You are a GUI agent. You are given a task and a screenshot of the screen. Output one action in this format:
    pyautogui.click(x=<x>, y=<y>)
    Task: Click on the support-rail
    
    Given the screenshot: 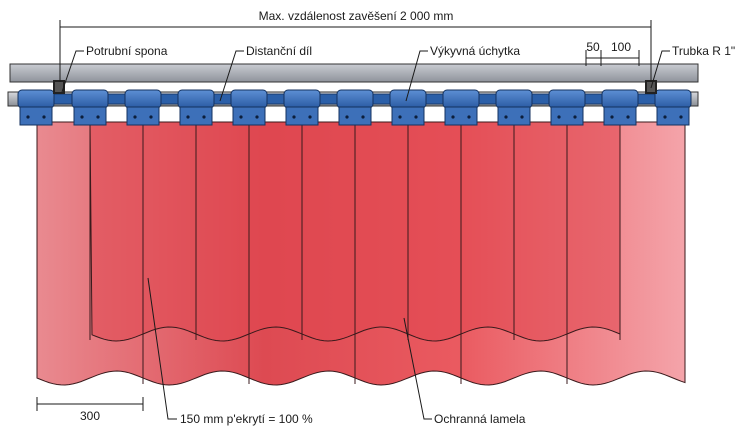 What is the action you would take?
    pyautogui.click(x=354, y=73)
    